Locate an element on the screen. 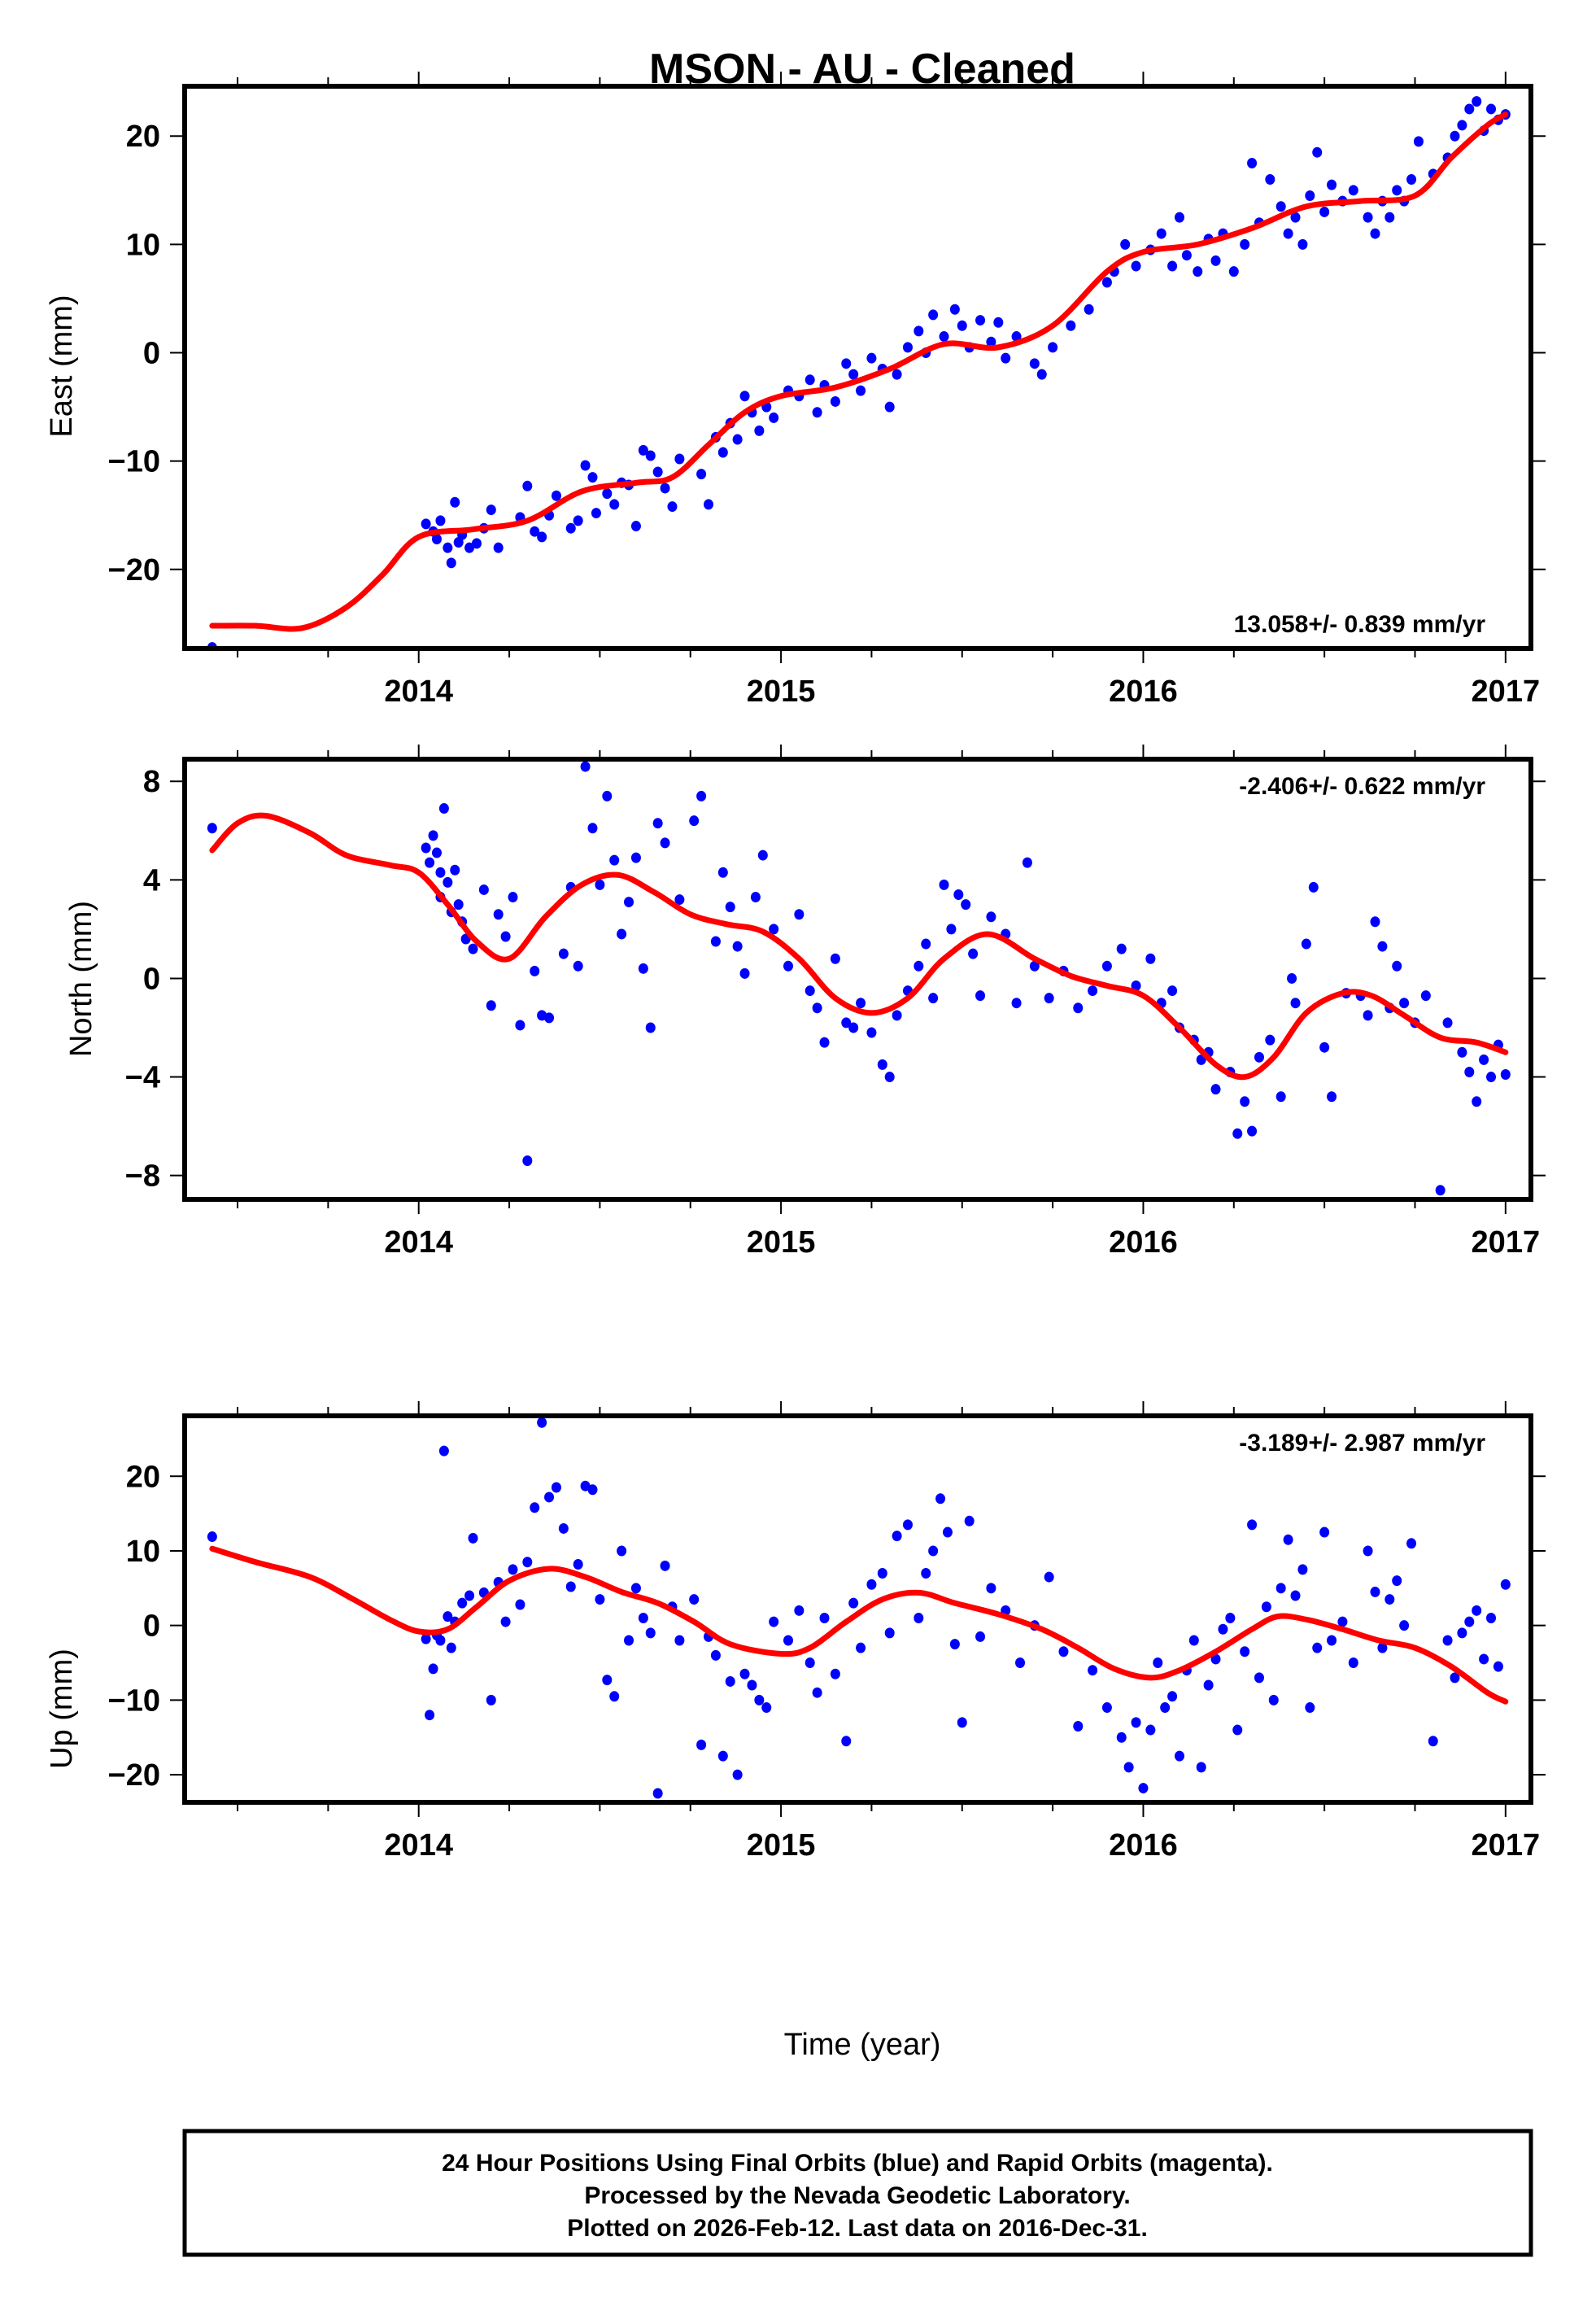 The width and height of the screenshot is (1596, 2306). y-tick-label: −4 is located at coordinates (142, 1078).